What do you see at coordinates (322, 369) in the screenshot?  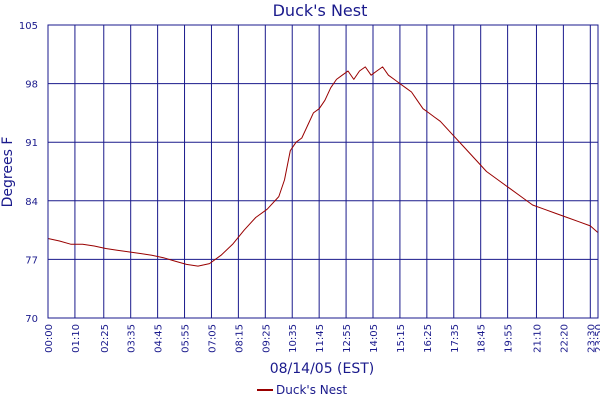 I see `x-axis-label: 08/14/05 (EST)` at bounding box center [322, 369].